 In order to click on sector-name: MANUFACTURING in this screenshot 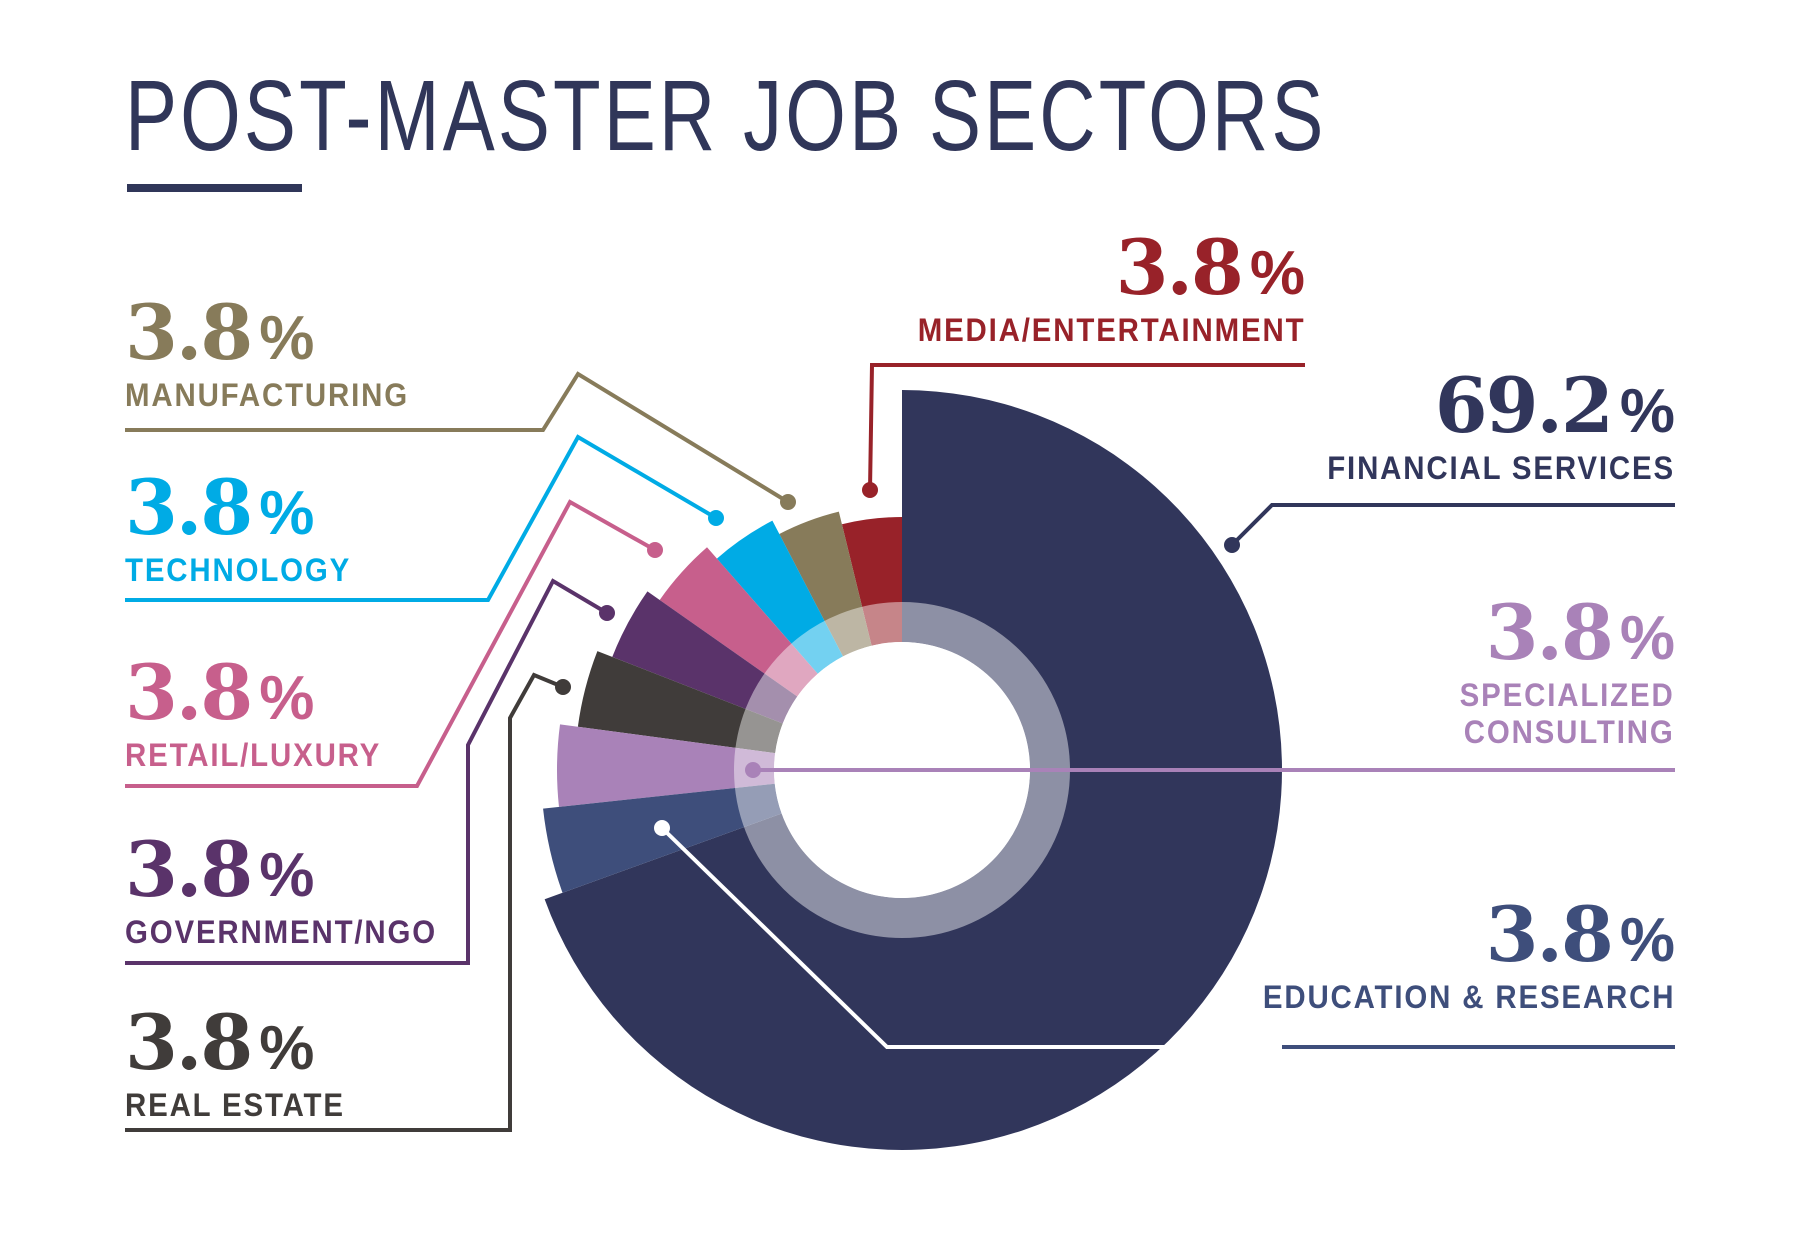, I will do `click(267, 395)`.